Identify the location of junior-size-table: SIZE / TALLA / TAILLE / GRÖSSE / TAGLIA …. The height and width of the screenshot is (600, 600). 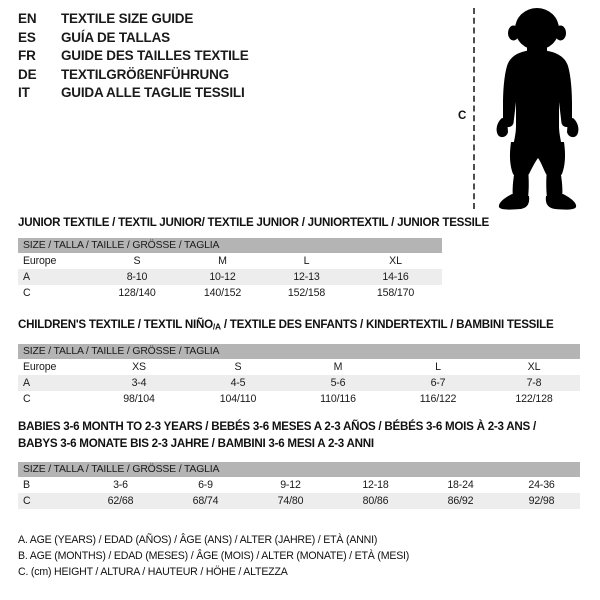
(230, 269).